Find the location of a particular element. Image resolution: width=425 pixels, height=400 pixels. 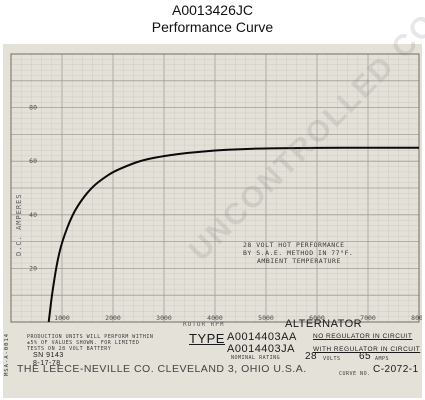

part-number-title: A0013426JC is located at coordinates (212, 10).